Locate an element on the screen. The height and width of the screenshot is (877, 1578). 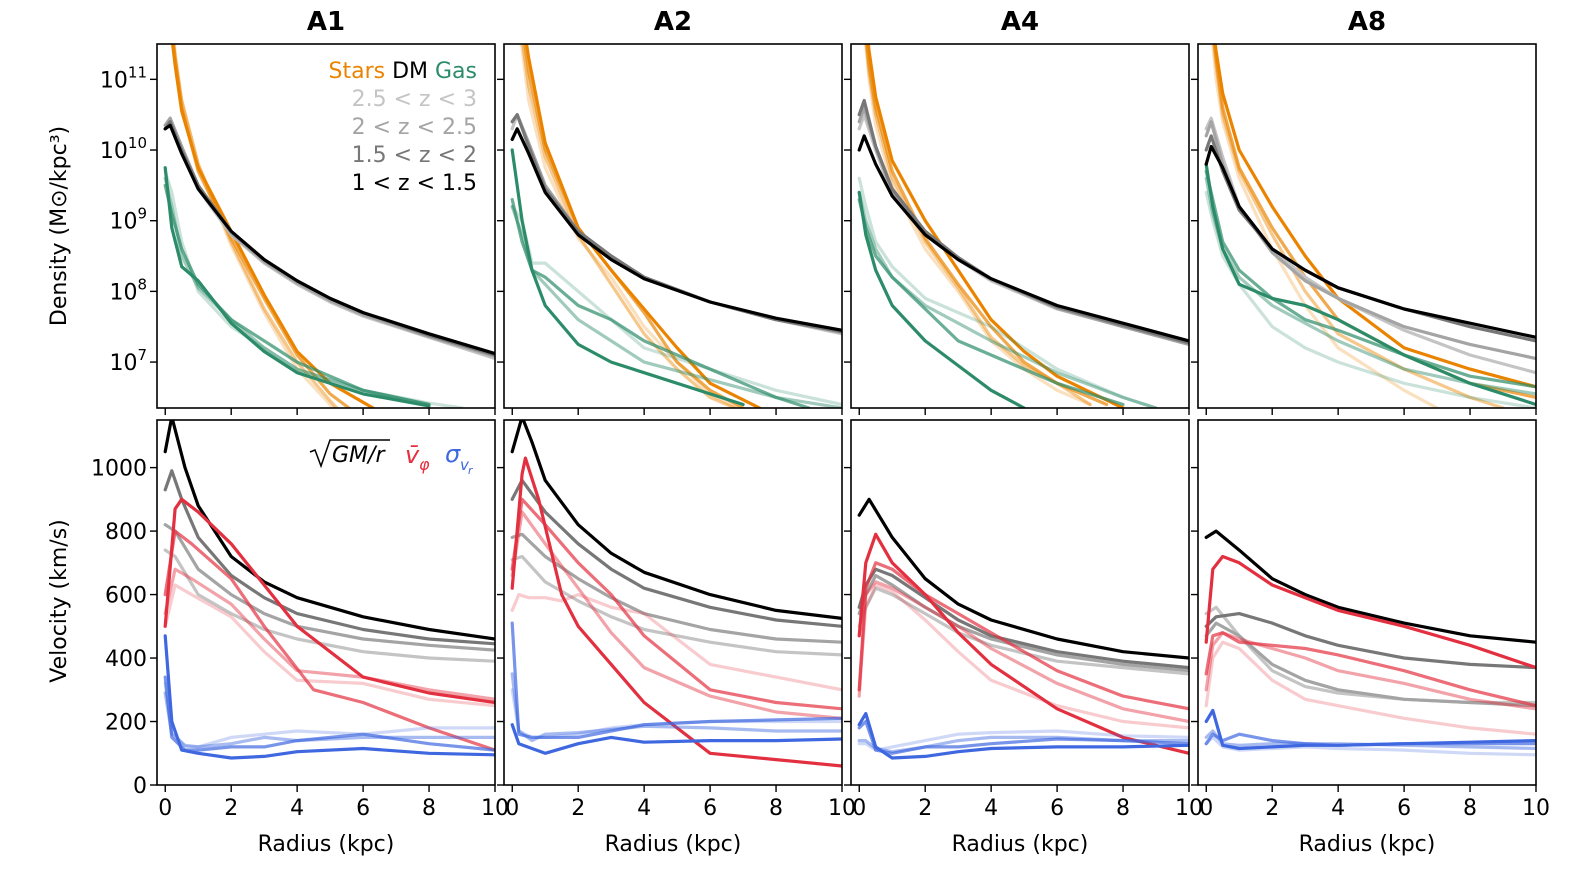
density-axes-frame is located at coordinates (1020, 226).